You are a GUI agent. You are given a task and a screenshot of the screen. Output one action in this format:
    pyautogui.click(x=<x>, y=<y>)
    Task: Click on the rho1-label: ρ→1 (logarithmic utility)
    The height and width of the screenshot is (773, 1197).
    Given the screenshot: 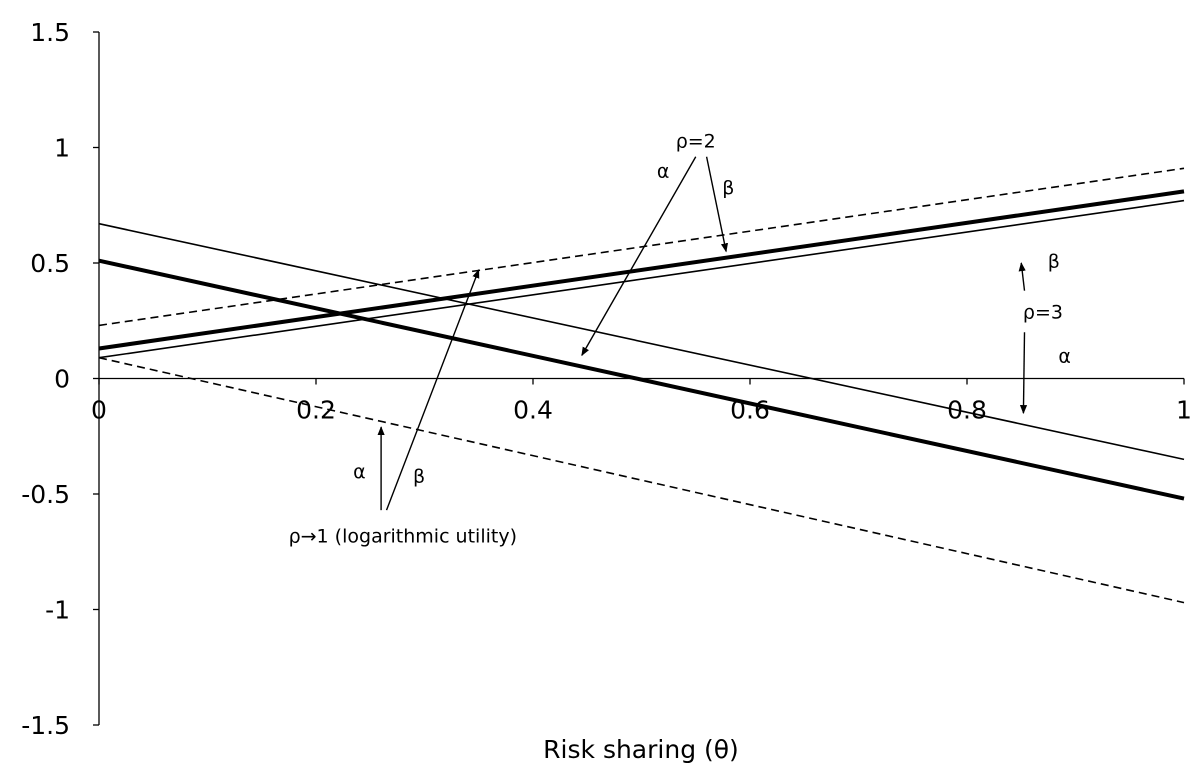 What is the action you would take?
    pyautogui.click(x=403, y=537)
    